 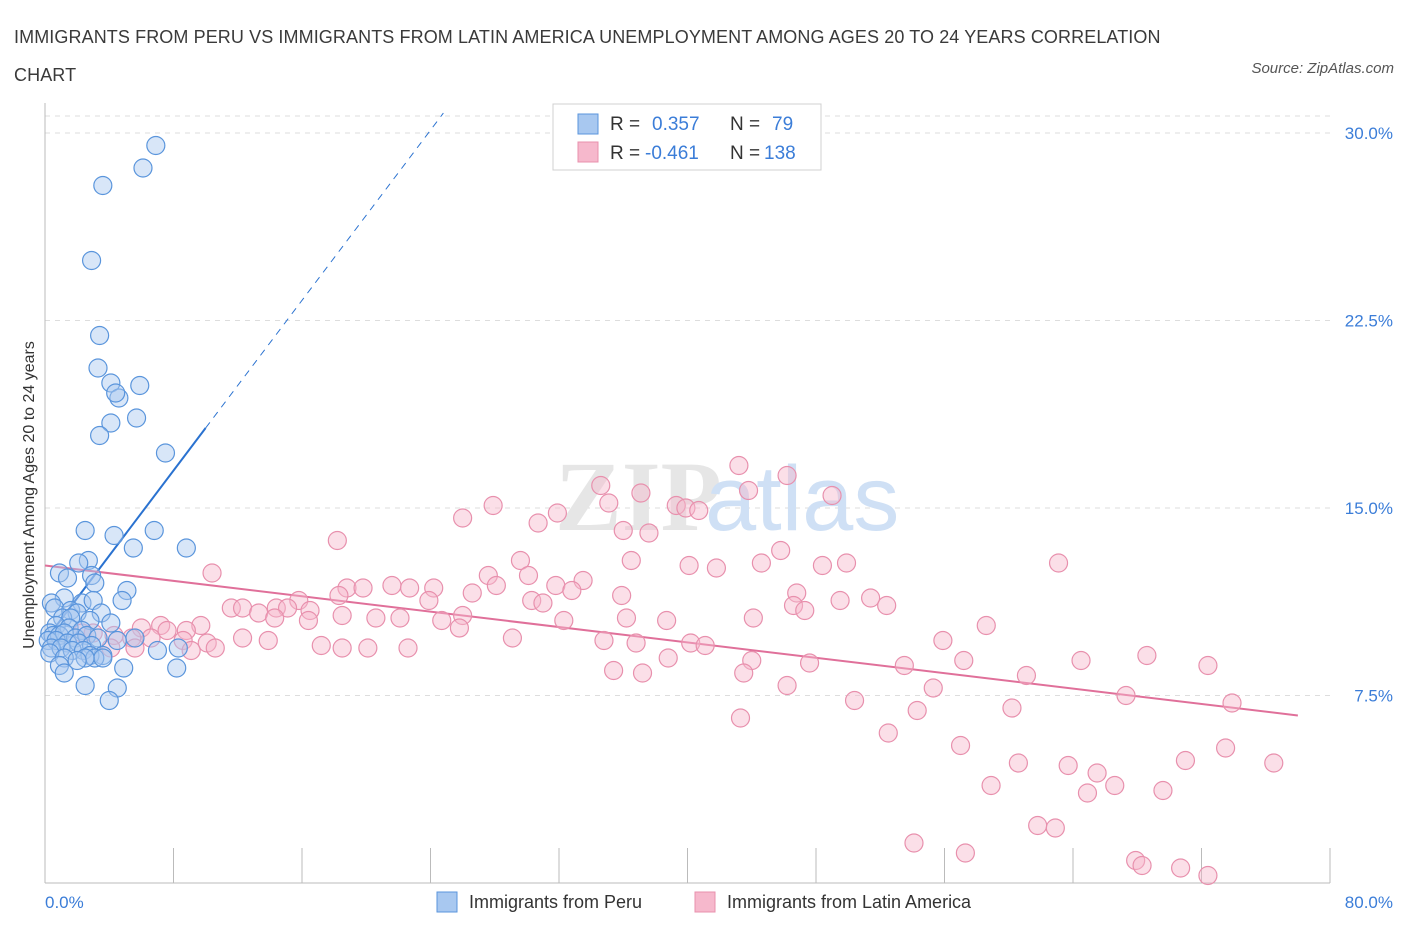 I want to click on watermark-atlas: atlas, so click(x=802, y=499).